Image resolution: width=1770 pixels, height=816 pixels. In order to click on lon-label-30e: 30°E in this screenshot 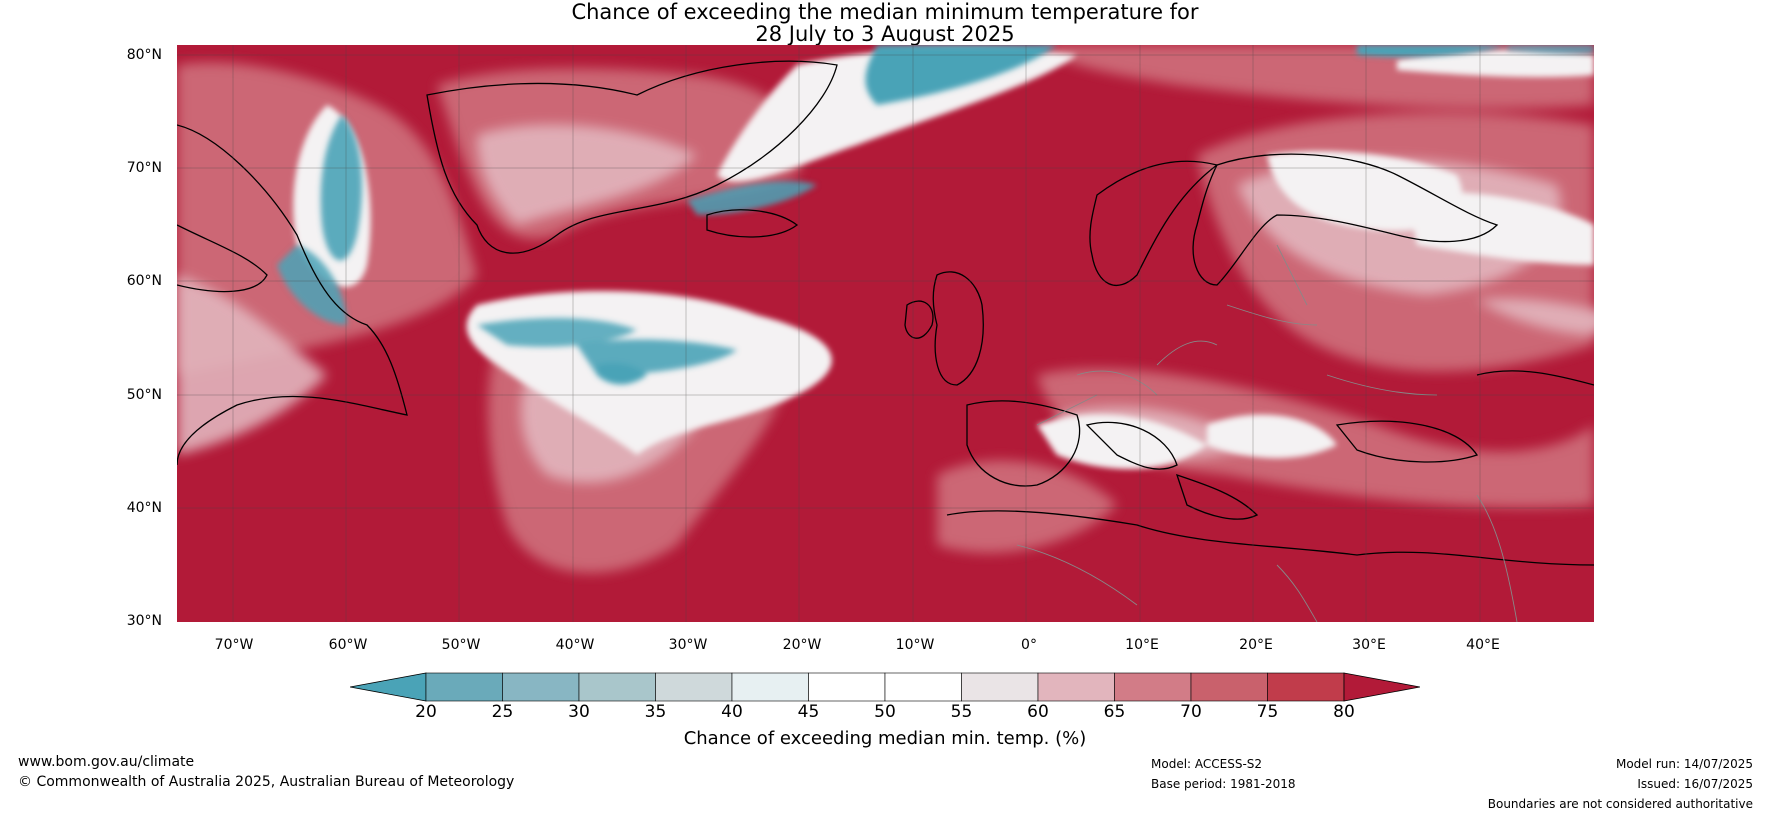, I will do `click(1369, 645)`.